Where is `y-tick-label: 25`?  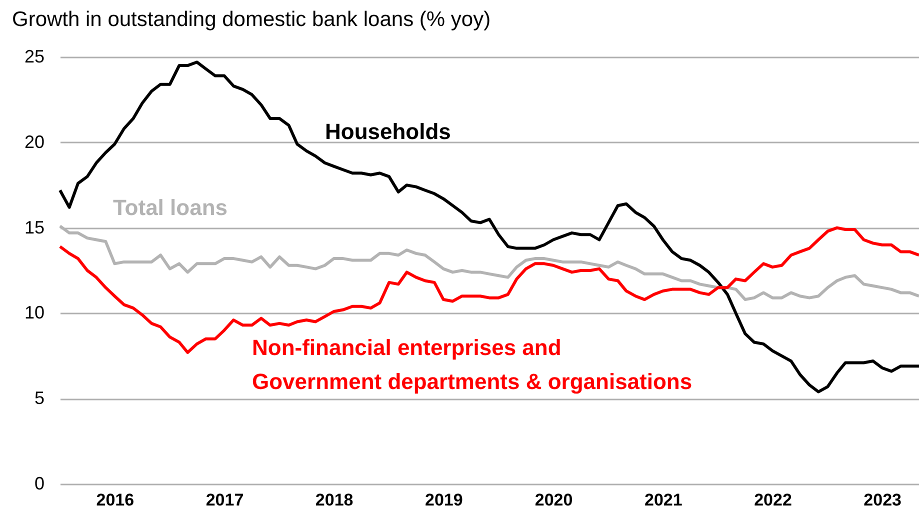 y-tick-label: 25 is located at coordinates (34, 56).